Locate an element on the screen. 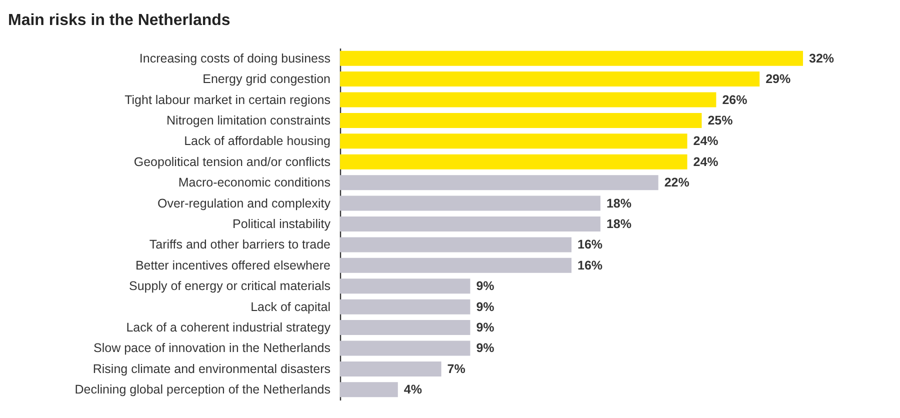 The width and height of the screenshot is (900, 418). data-label: 4% is located at coordinates (413, 389).